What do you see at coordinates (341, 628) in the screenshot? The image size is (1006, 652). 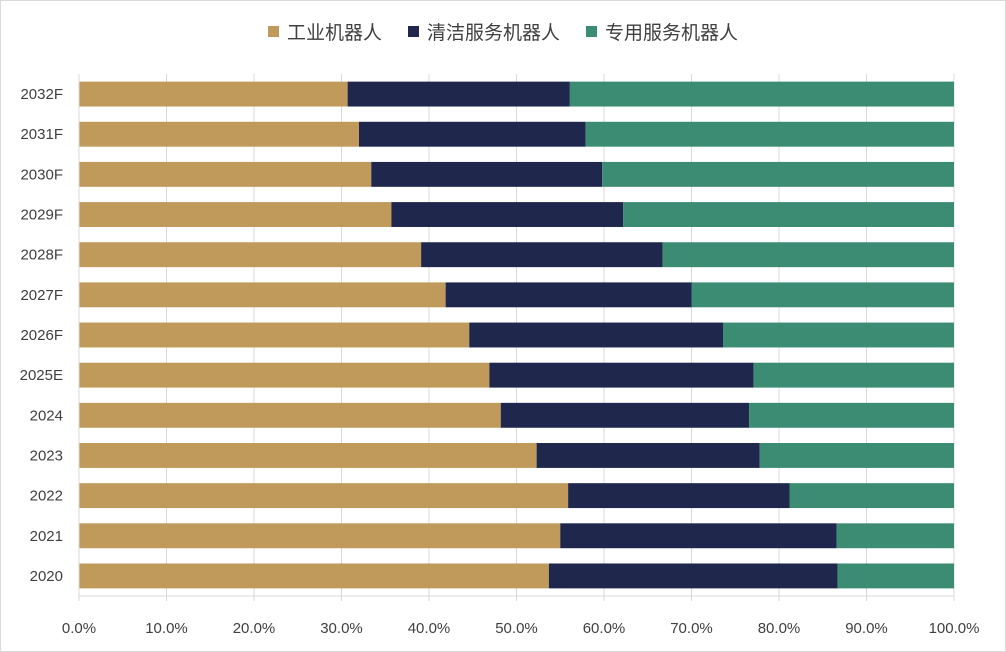 I see `x-tick-label: 30.0%` at bounding box center [341, 628].